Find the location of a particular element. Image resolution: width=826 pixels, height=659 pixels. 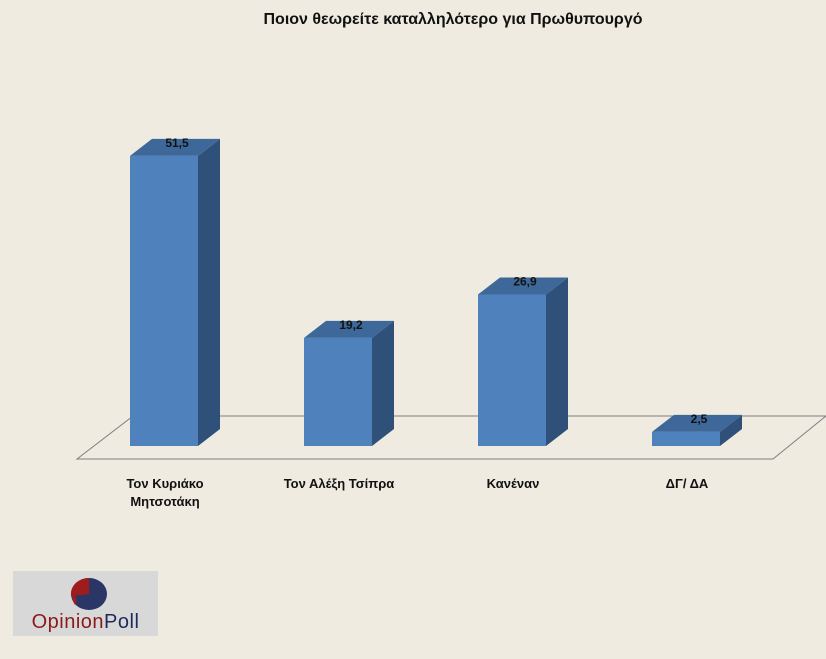

logo-text: OpinionPoll is located at coordinates (85, 622).